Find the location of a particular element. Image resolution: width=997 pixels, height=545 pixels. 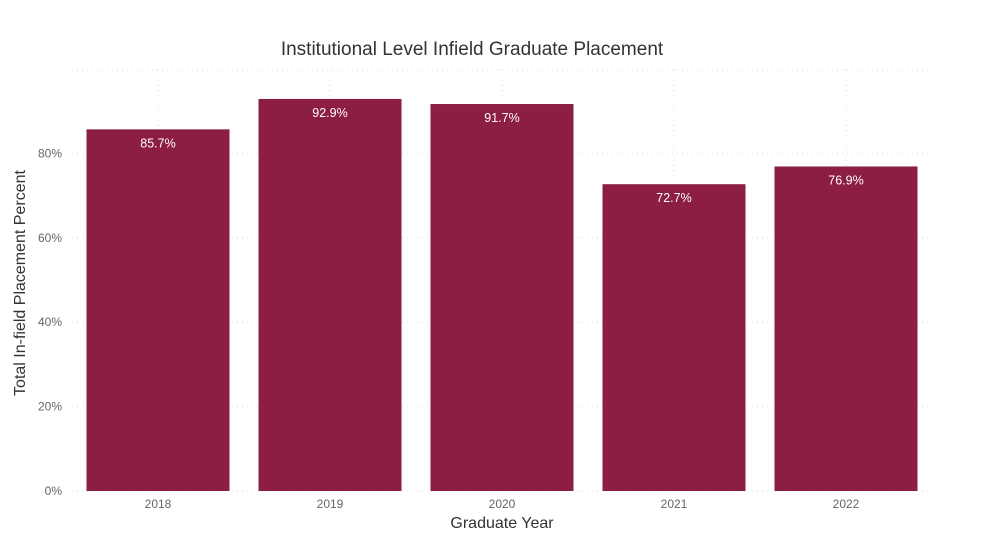

x-tick-label: 2018 is located at coordinates (158, 504).